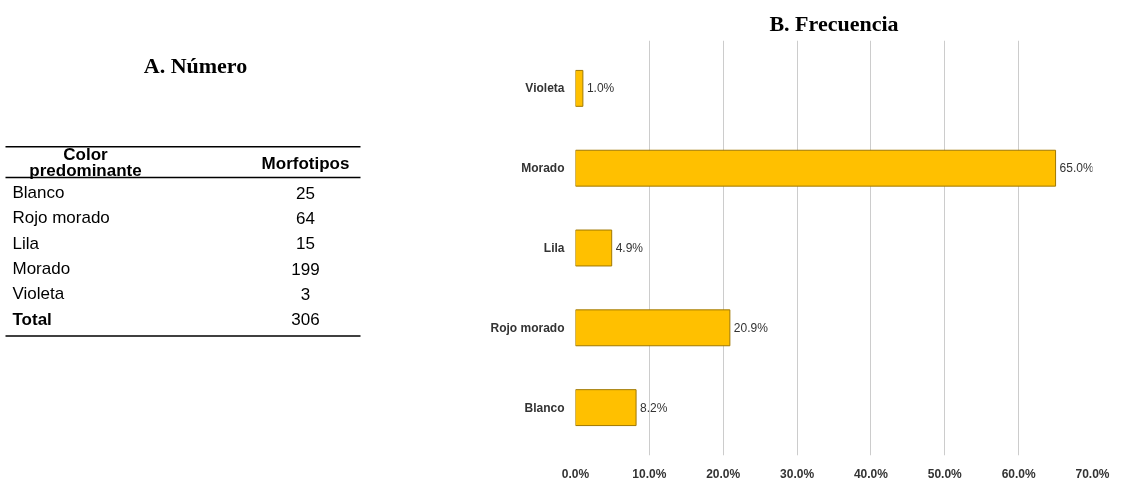 This screenshot has width=1132, height=500. I want to click on x-tick-label: 50.0%, so click(945, 473).